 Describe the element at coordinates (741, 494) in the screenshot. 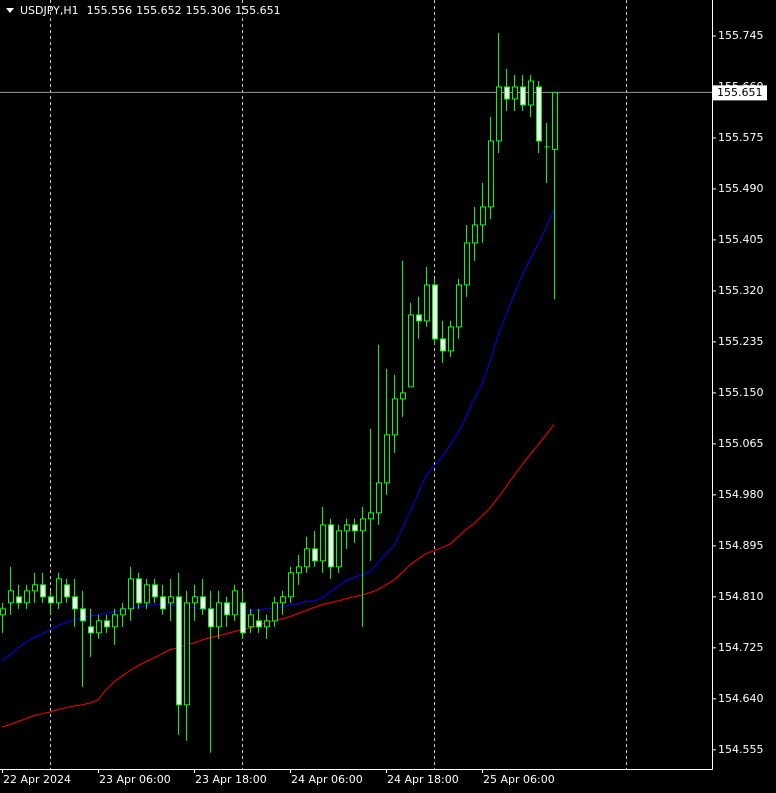

I see `y-tick-label: 154.980` at that location.